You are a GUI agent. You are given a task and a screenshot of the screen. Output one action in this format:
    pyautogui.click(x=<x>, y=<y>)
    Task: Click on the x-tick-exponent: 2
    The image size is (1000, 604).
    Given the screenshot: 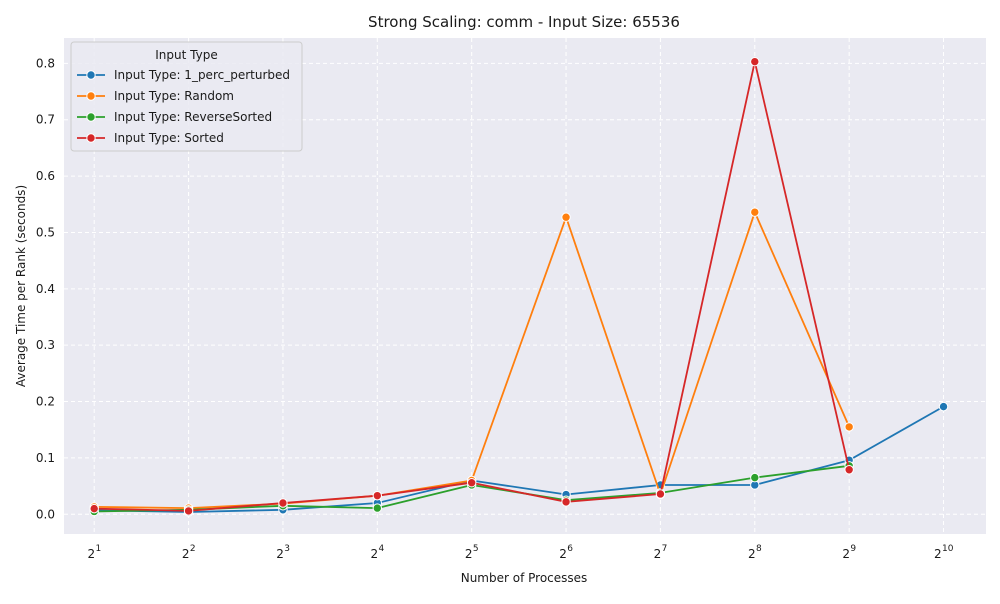 What is the action you would take?
    pyautogui.click(x=193, y=549)
    